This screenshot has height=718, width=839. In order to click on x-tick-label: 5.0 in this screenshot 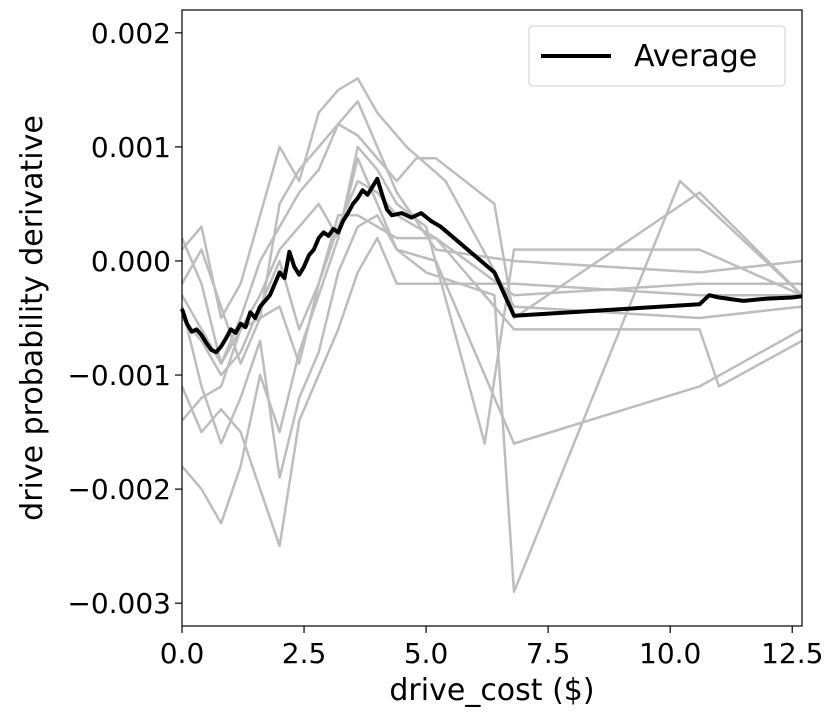, I will do `click(426, 653)`.